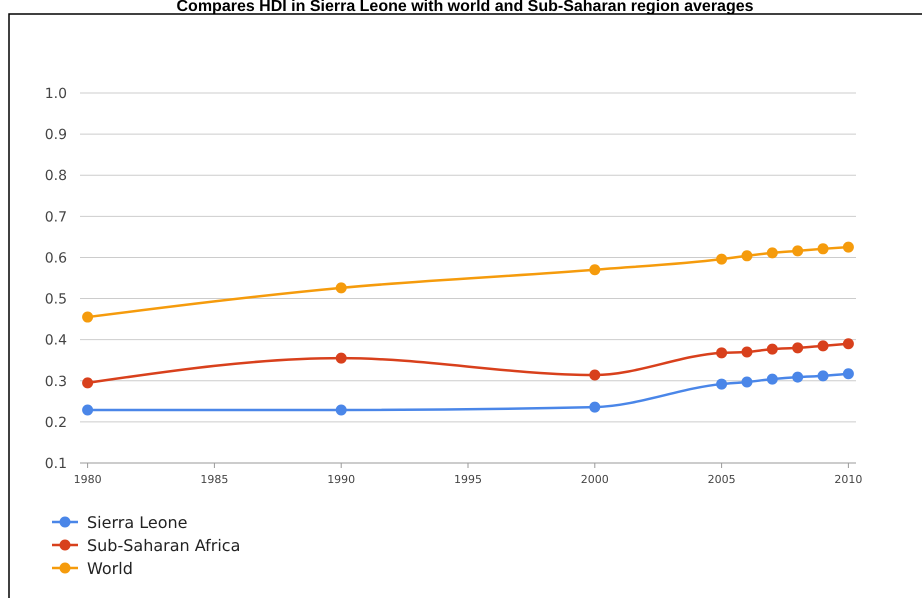 The width and height of the screenshot is (922, 598). Describe the element at coordinates (341, 479) in the screenshot. I see `x-tick-label: 1990` at that location.